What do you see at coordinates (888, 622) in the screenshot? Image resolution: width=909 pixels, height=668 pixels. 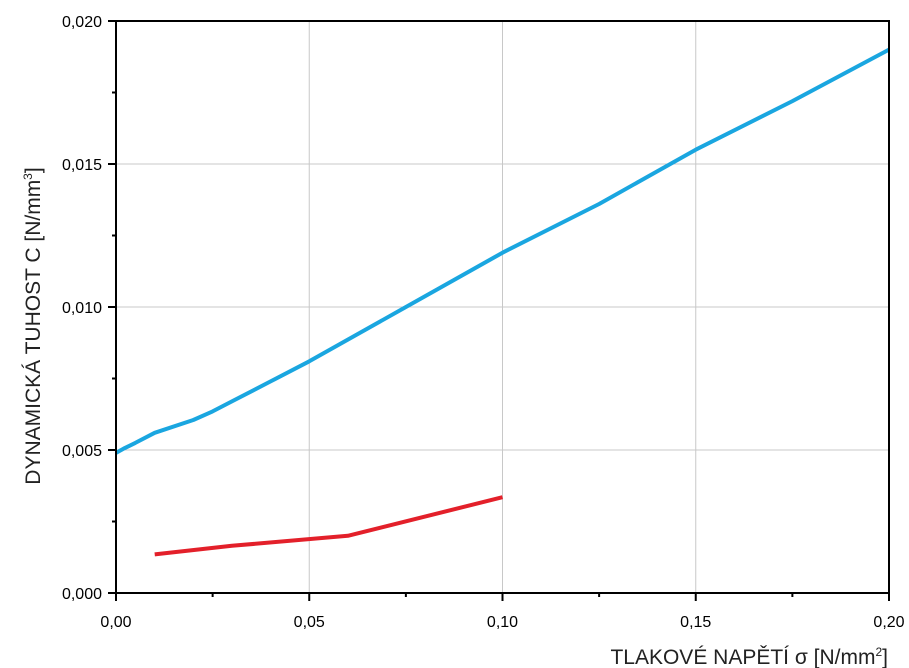 I see `x-tick-label: 0,20` at bounding box center [888, 622].